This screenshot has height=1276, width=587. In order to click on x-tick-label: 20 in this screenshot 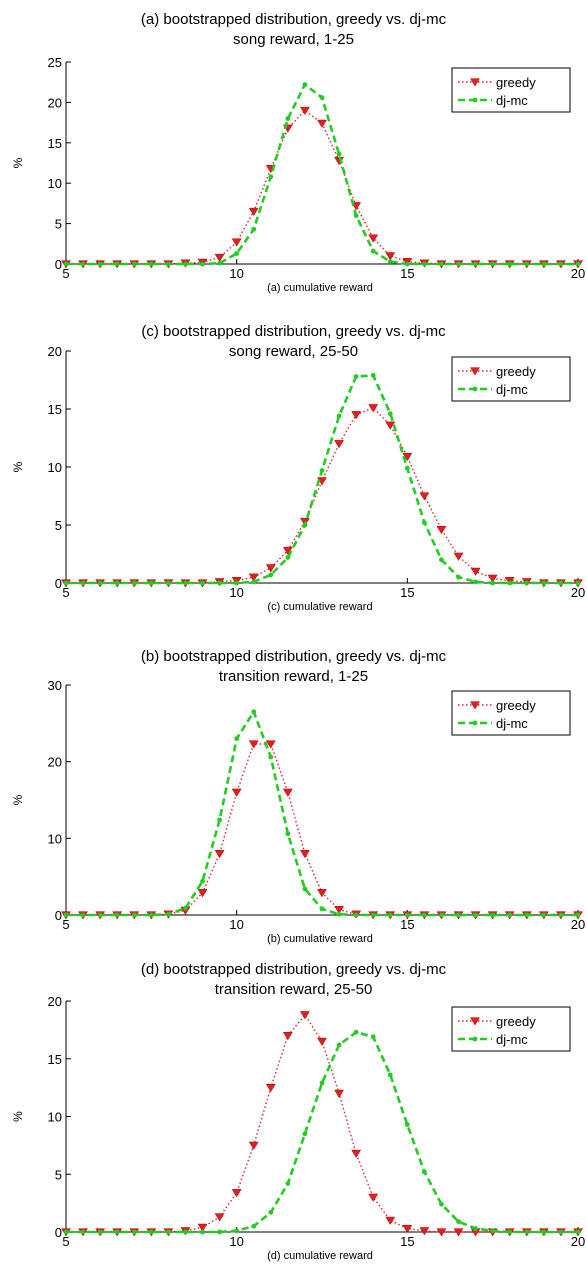, I will do `click(578, 592)`.